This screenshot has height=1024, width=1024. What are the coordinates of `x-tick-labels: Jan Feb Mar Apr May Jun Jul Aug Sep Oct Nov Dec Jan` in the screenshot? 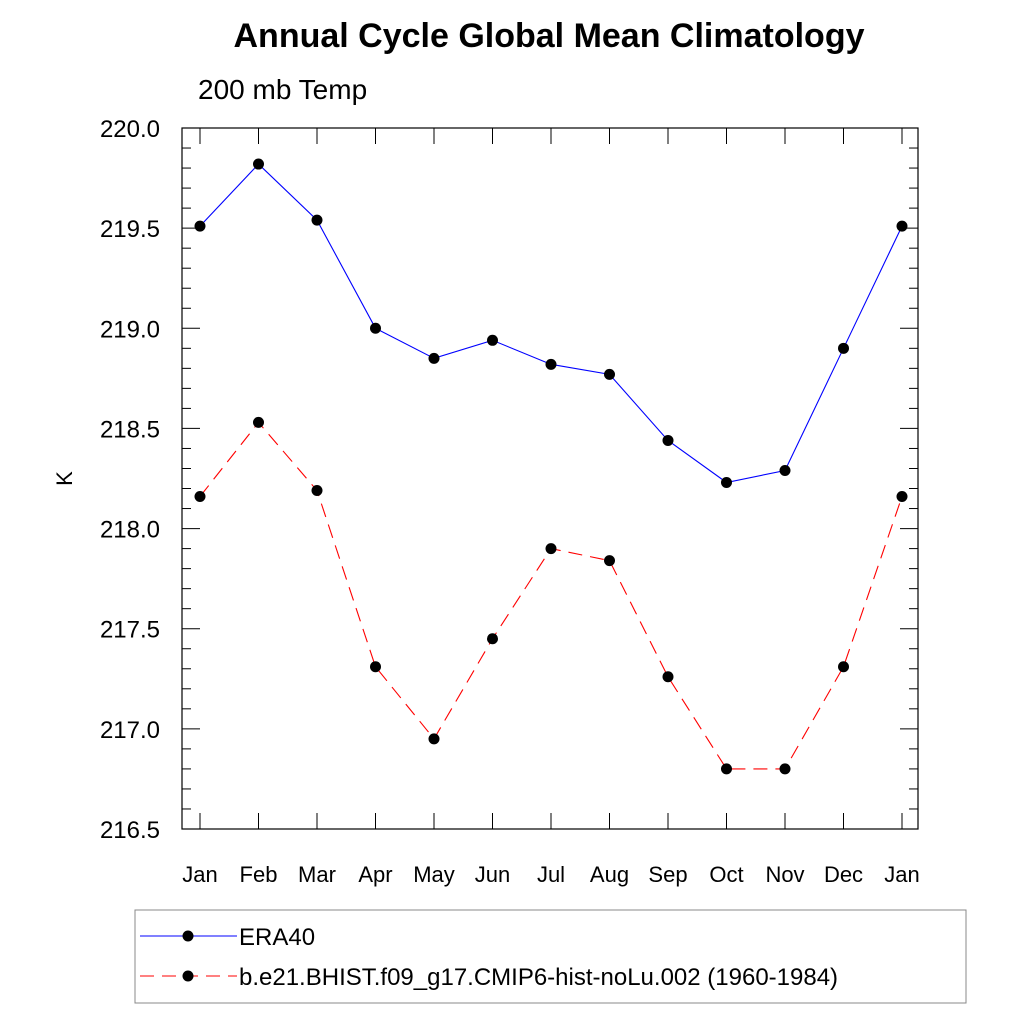 It's located at (550, 874).